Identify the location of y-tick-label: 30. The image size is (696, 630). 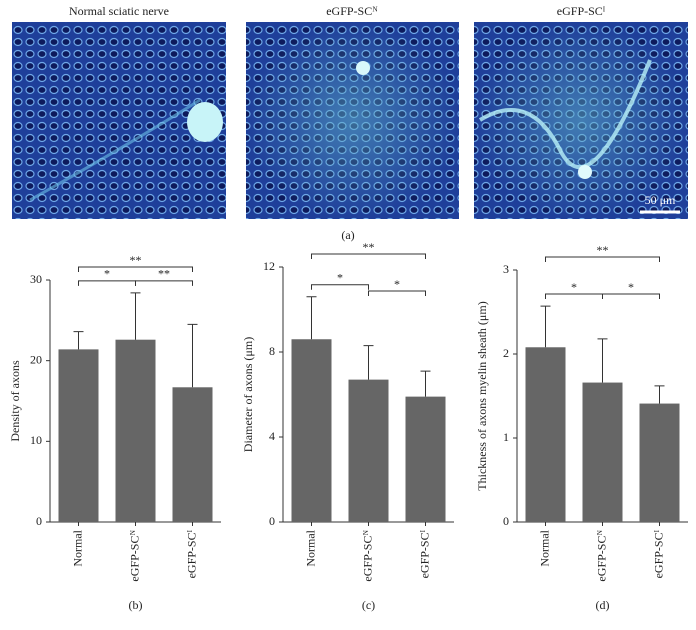
(36, 279).